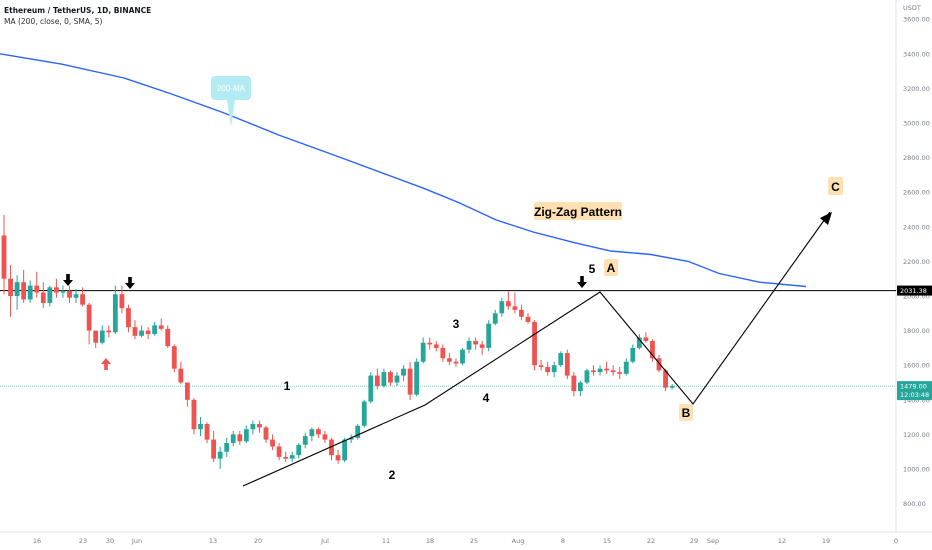 The width and height of the screenshot is (932, 550). I want to click on price-axis, so click(914, 275).